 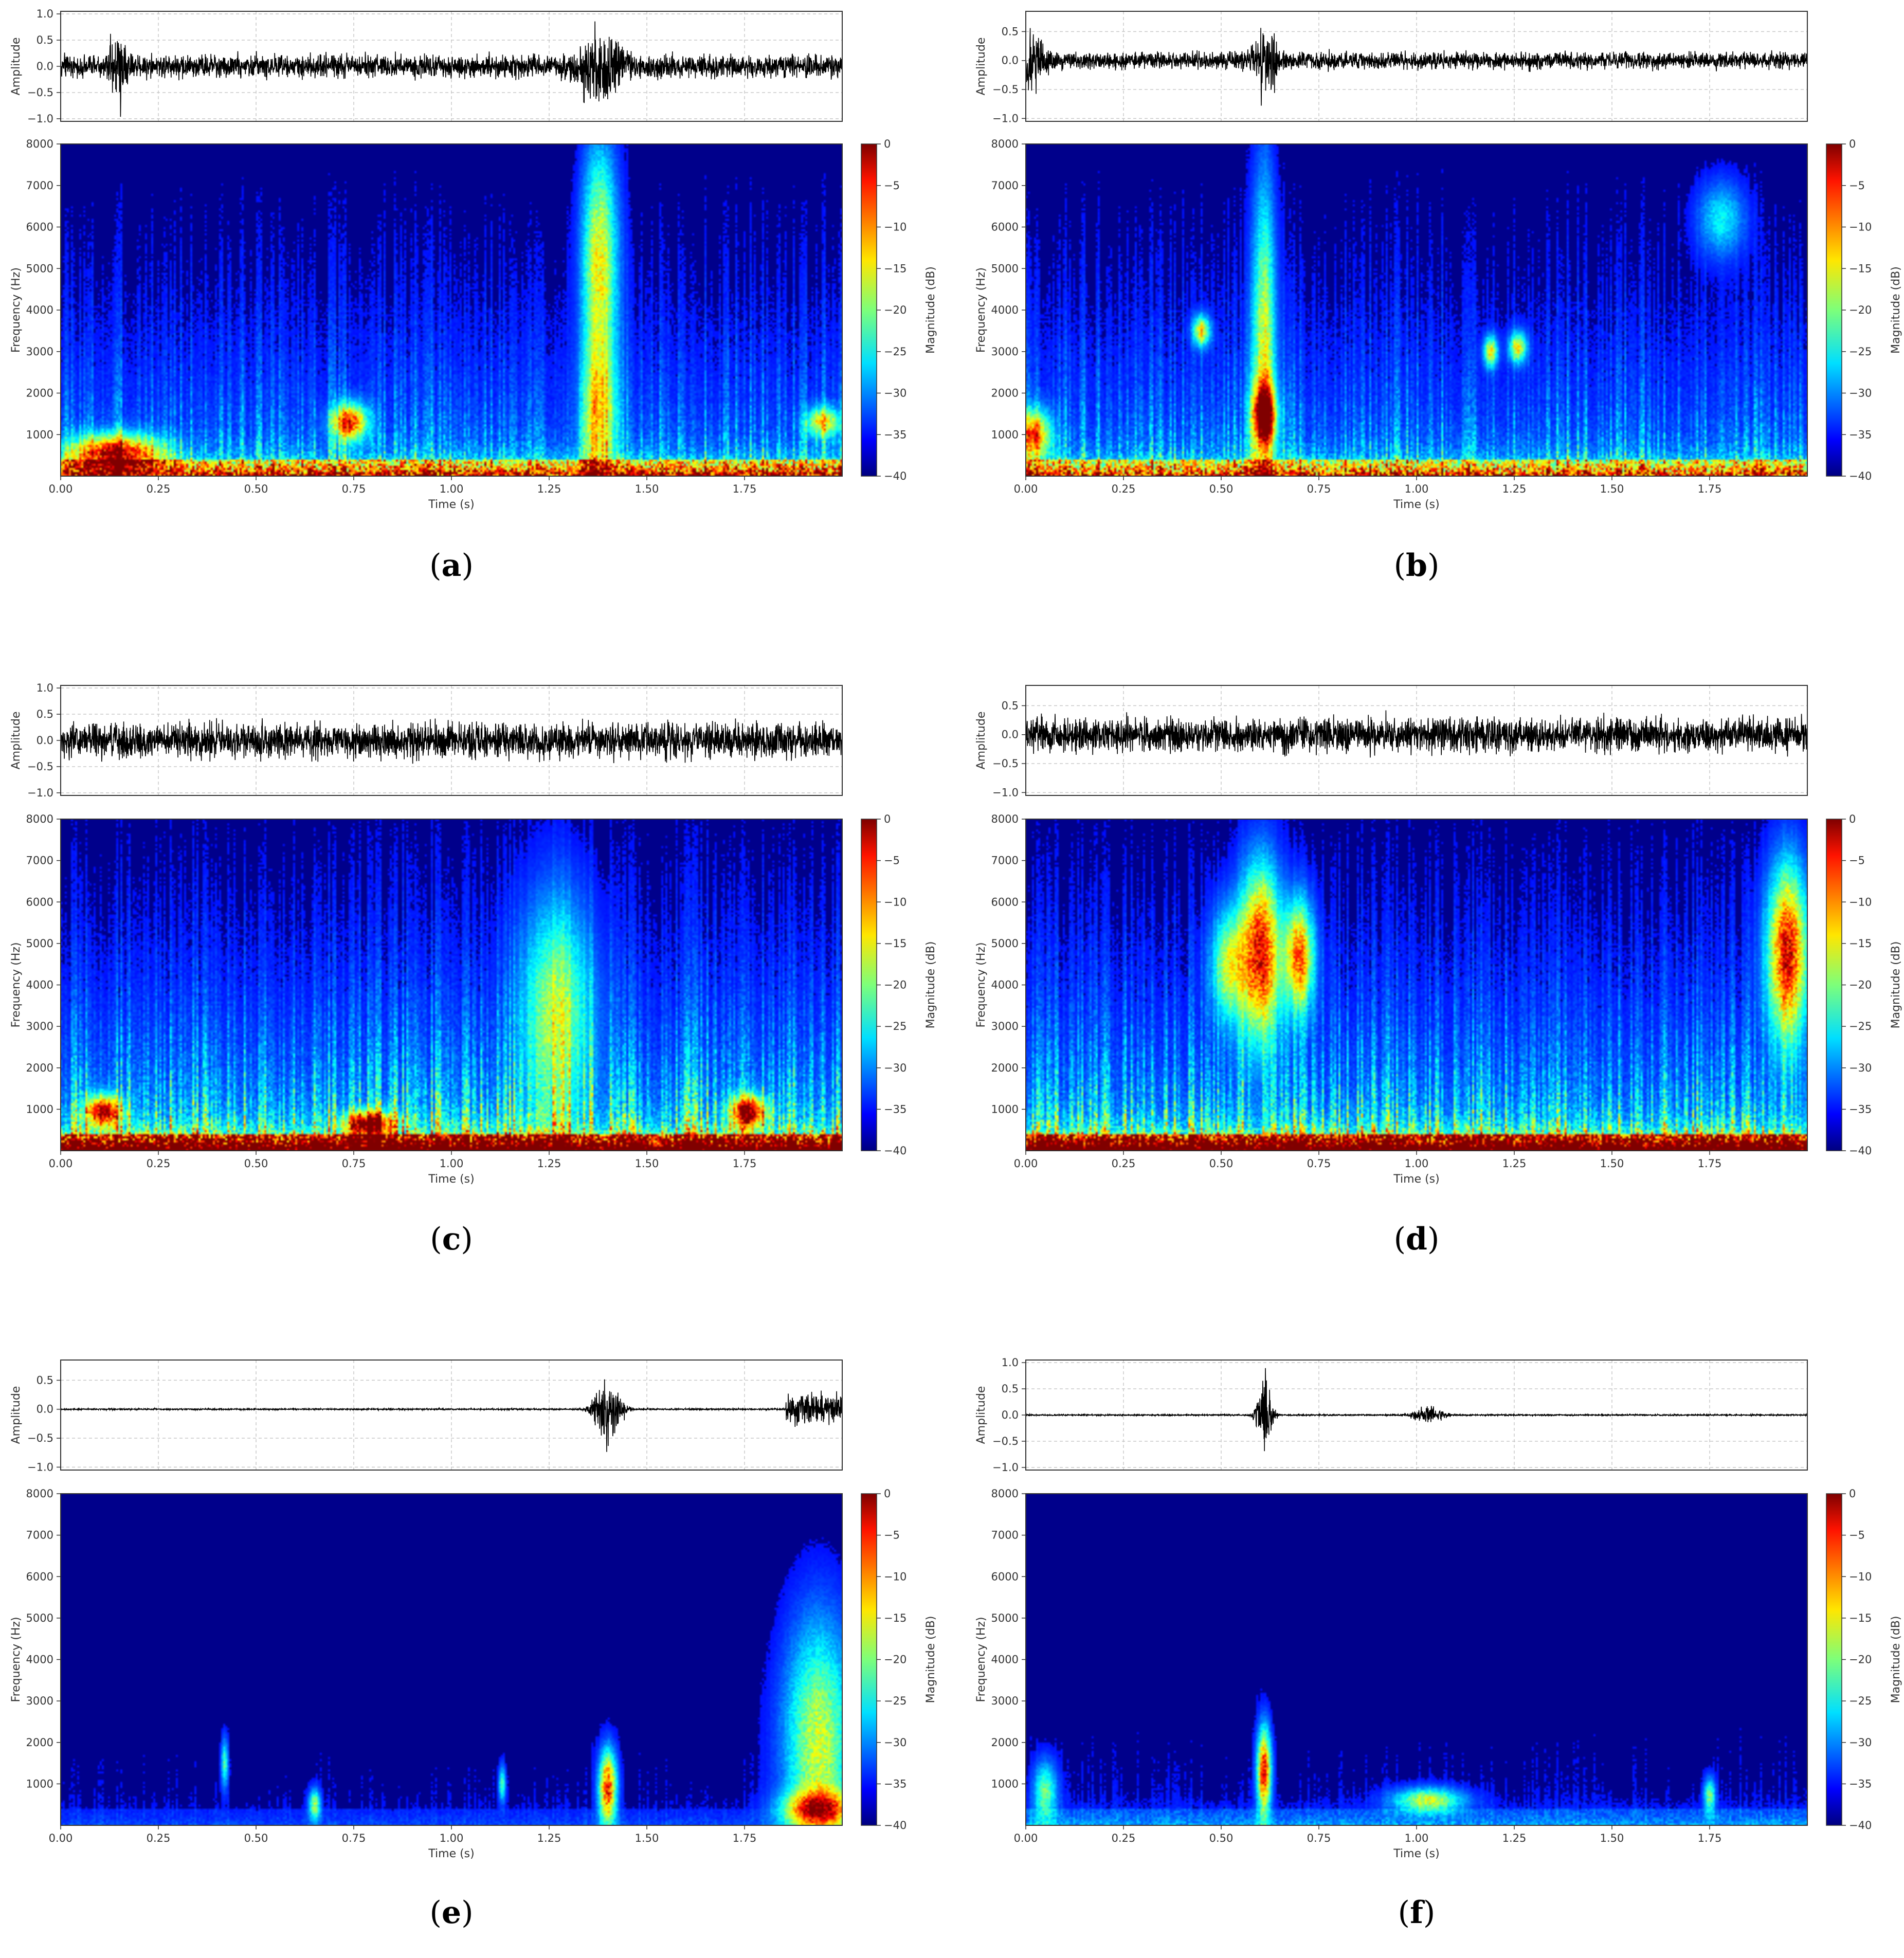 I want to click on waveform-ytick-label: 1.0, so click(x=45, y=14).